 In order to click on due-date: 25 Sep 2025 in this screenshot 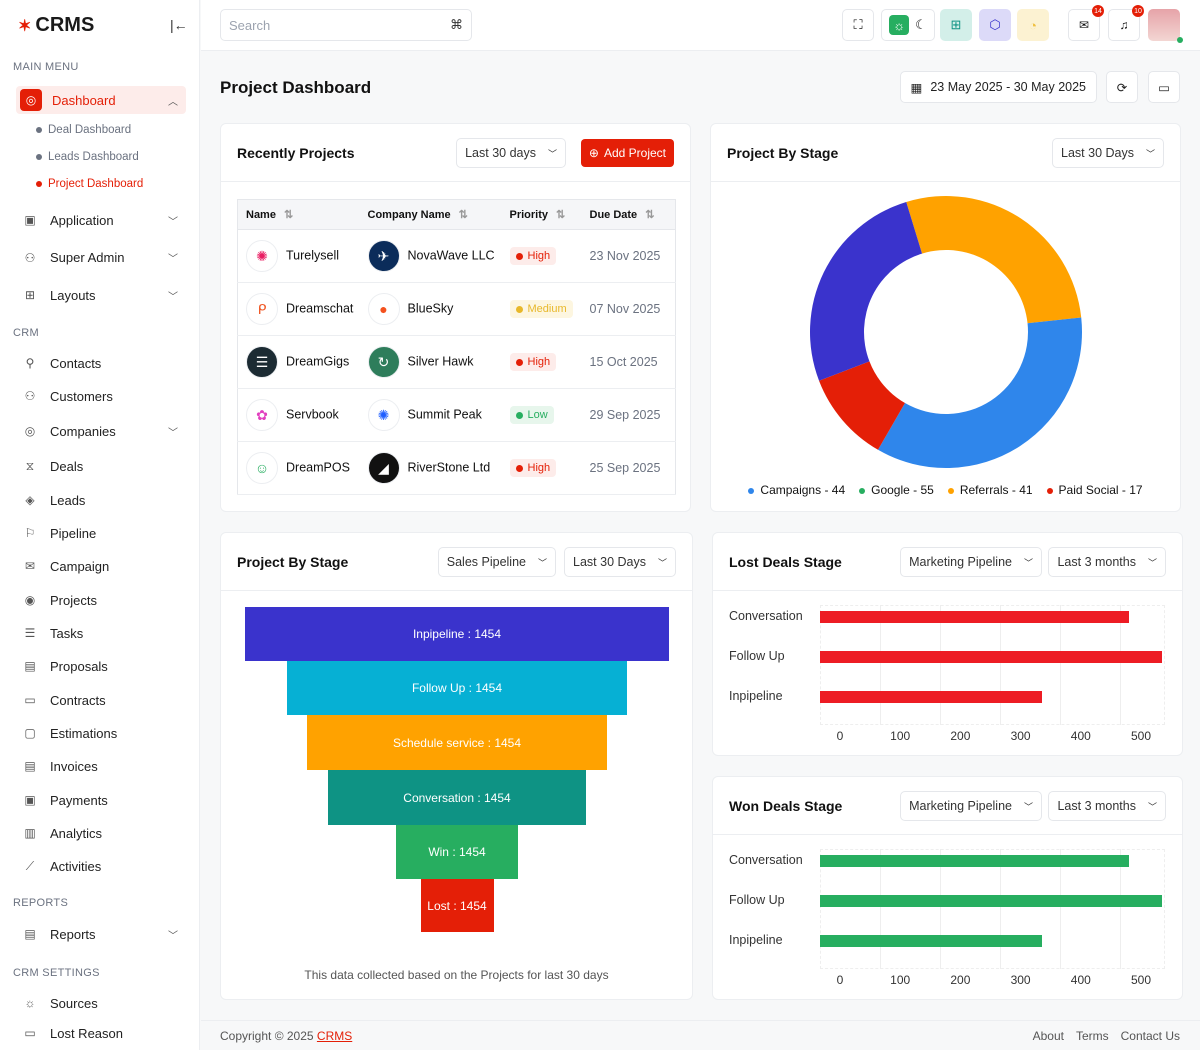, I will do `click(628, 468)`.